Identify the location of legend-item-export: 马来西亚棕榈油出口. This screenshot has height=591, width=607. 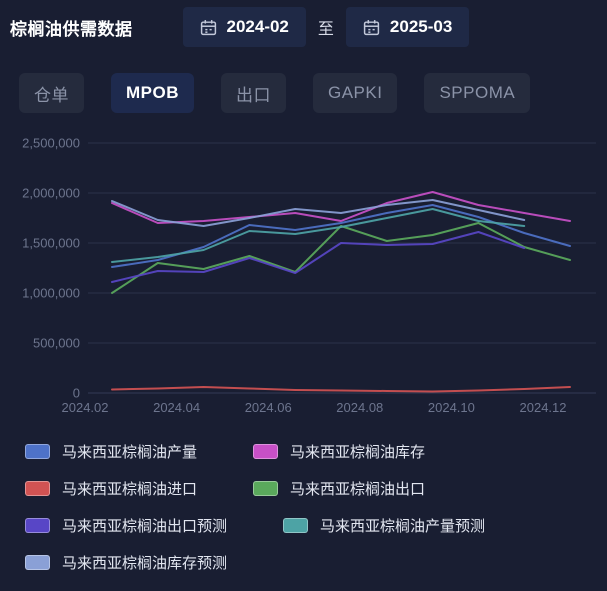
(339, 488).